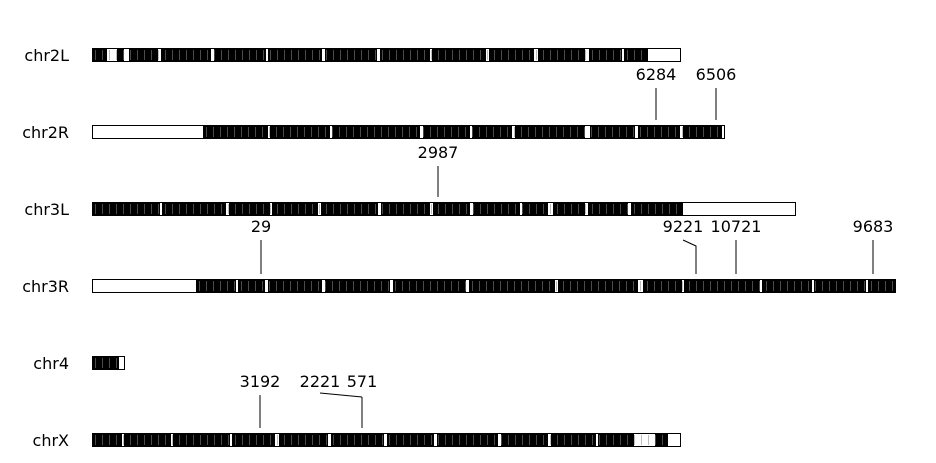  Describe the element at coordinates (438, 152) in the screenshot. I see `annotation-label: 2987` at that location.